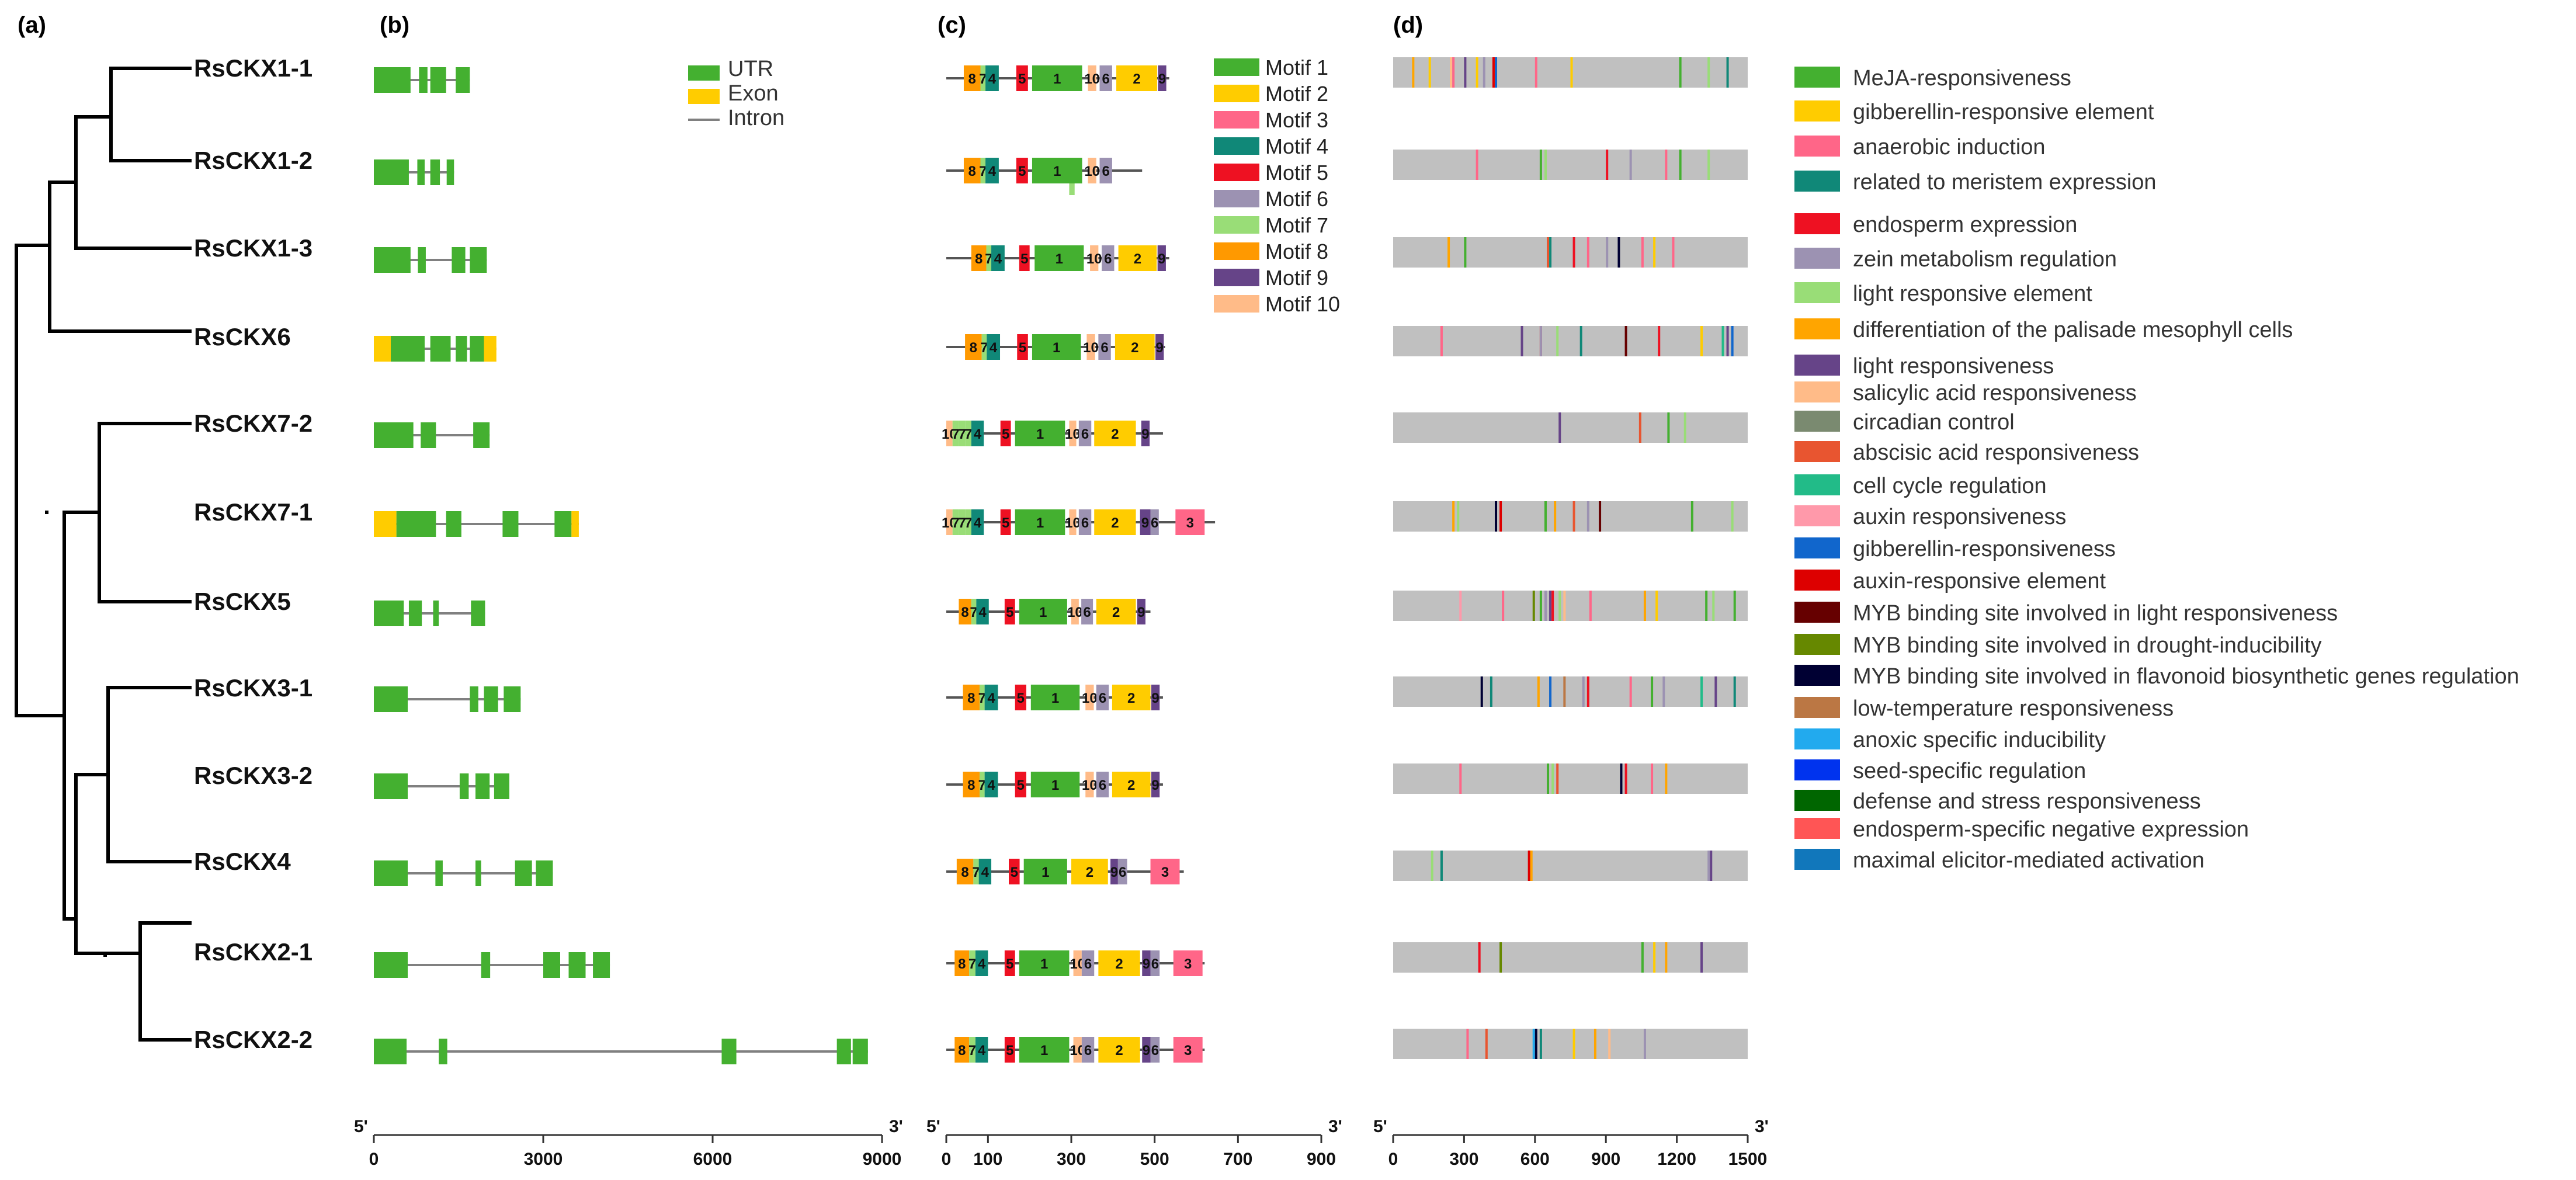 This screenshot has width=2576, height=1180. Describe the element at coordinates (575, 524) in the screenshot. I see `exon-block` at that location.